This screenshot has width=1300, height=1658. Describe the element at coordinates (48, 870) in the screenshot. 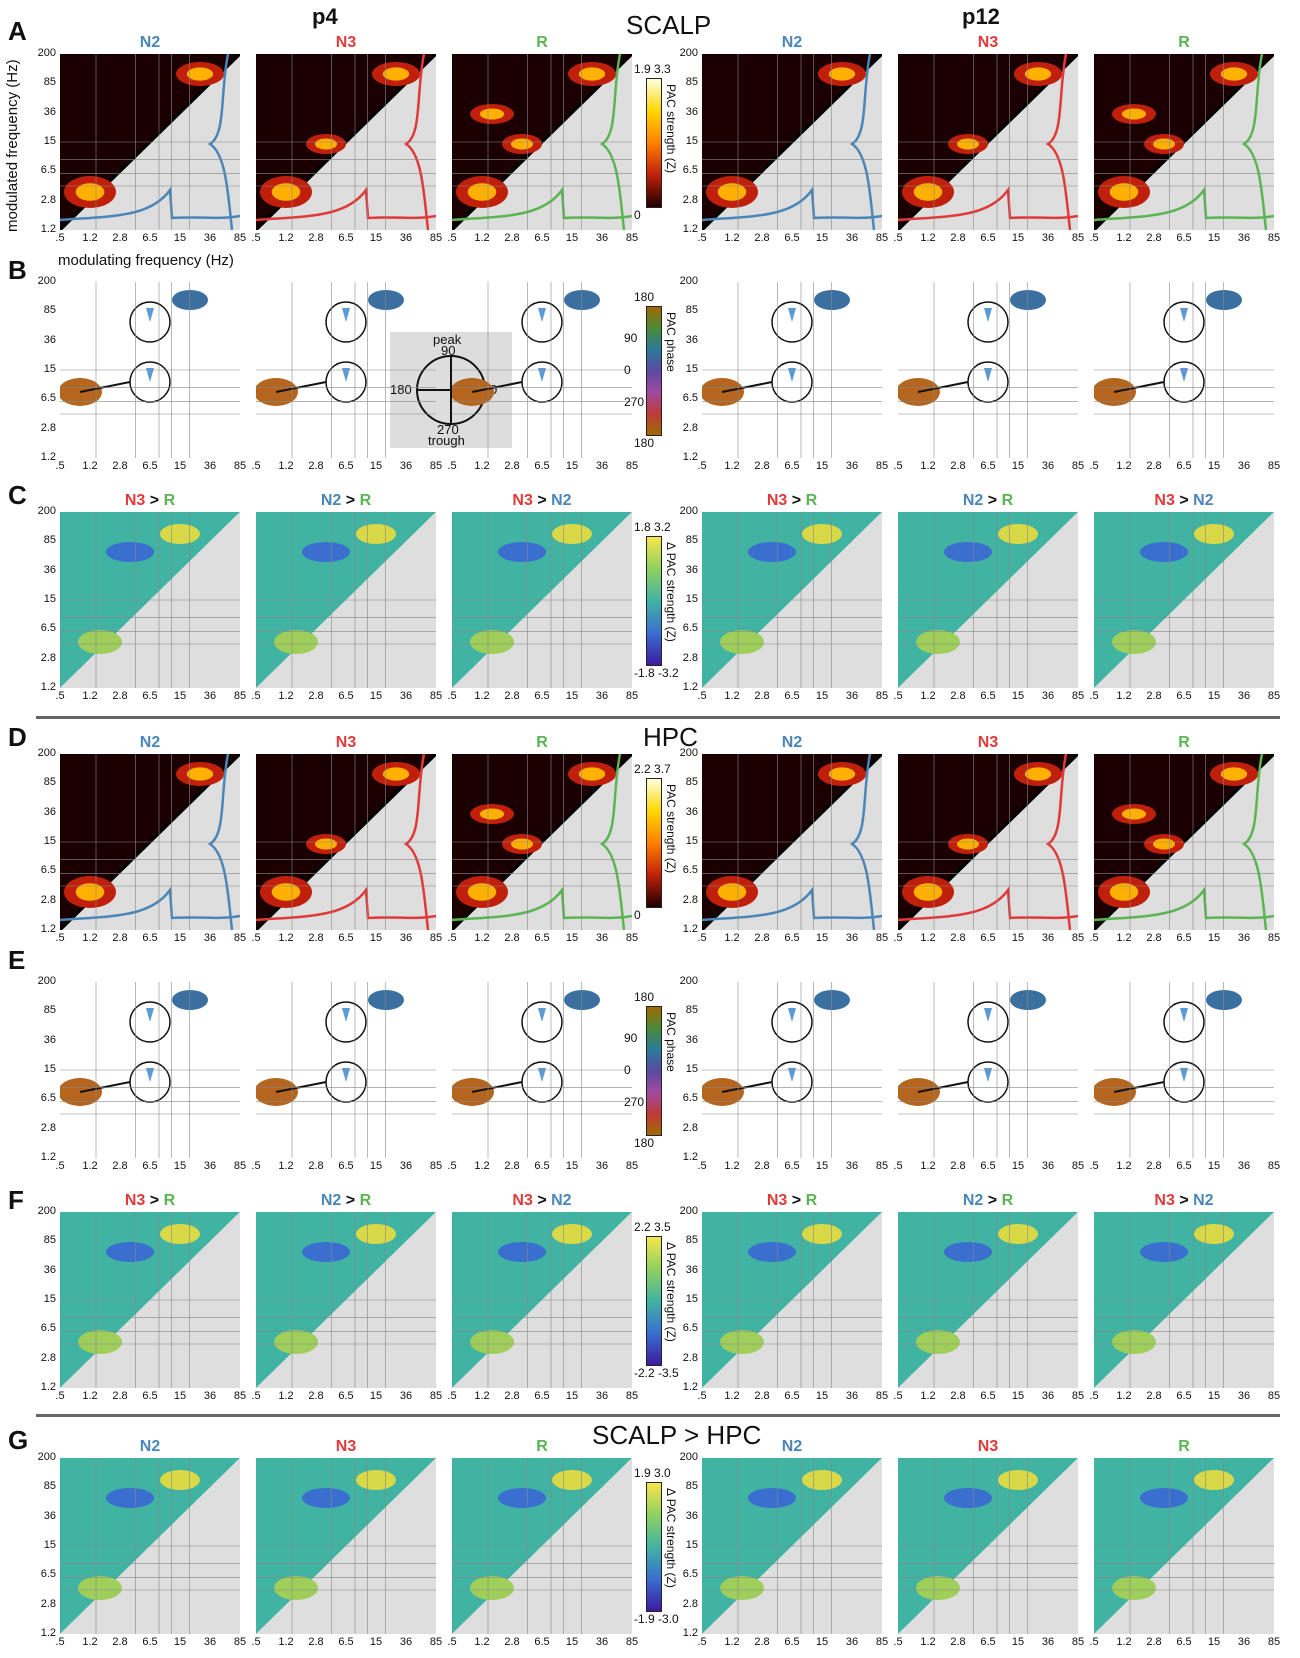

I see `y-tick-label: 6.5` at that location.